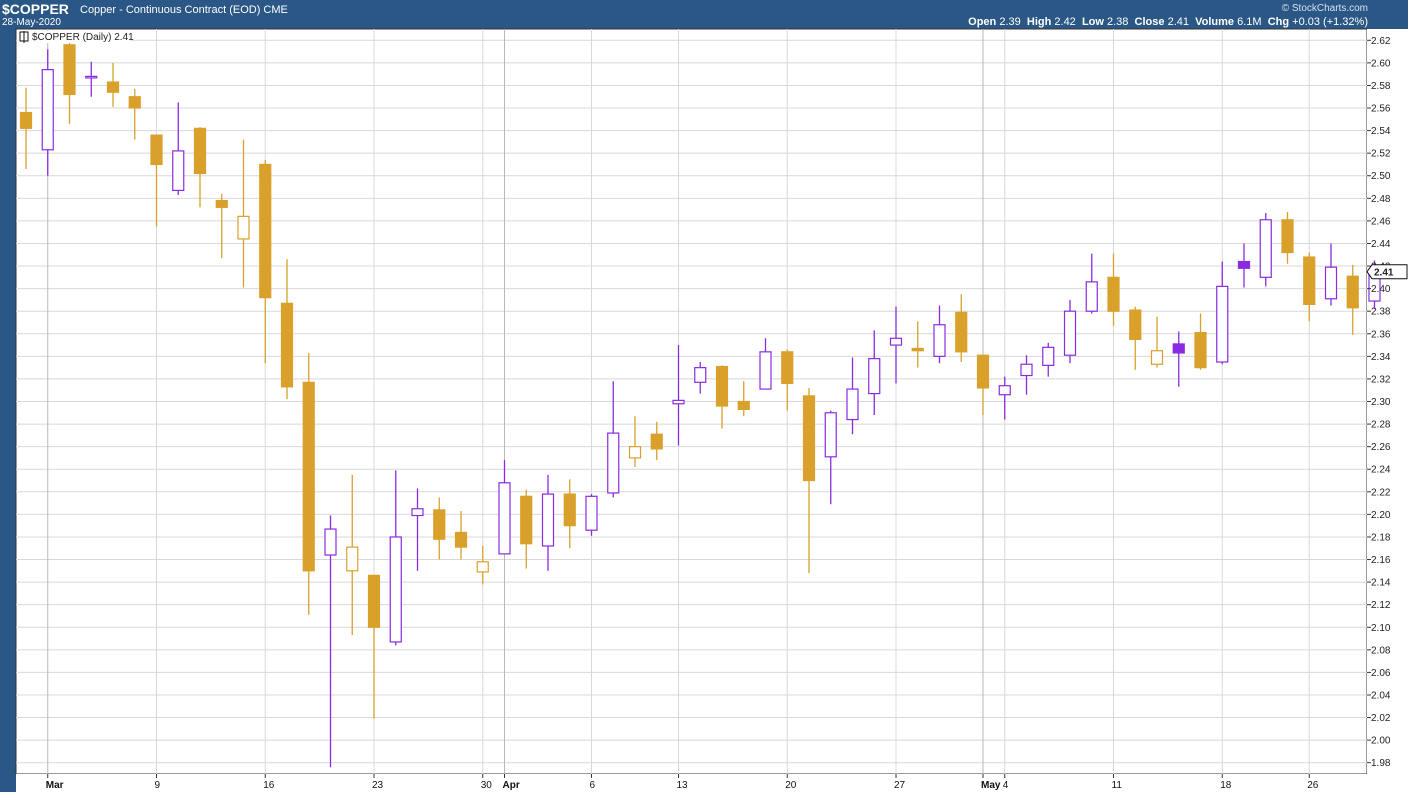 This screenshot has height=792, width=1408. Describe the element at coordinates (1381, 447) in the screenshot. I see `y-tick-label: 2.26` at that location.